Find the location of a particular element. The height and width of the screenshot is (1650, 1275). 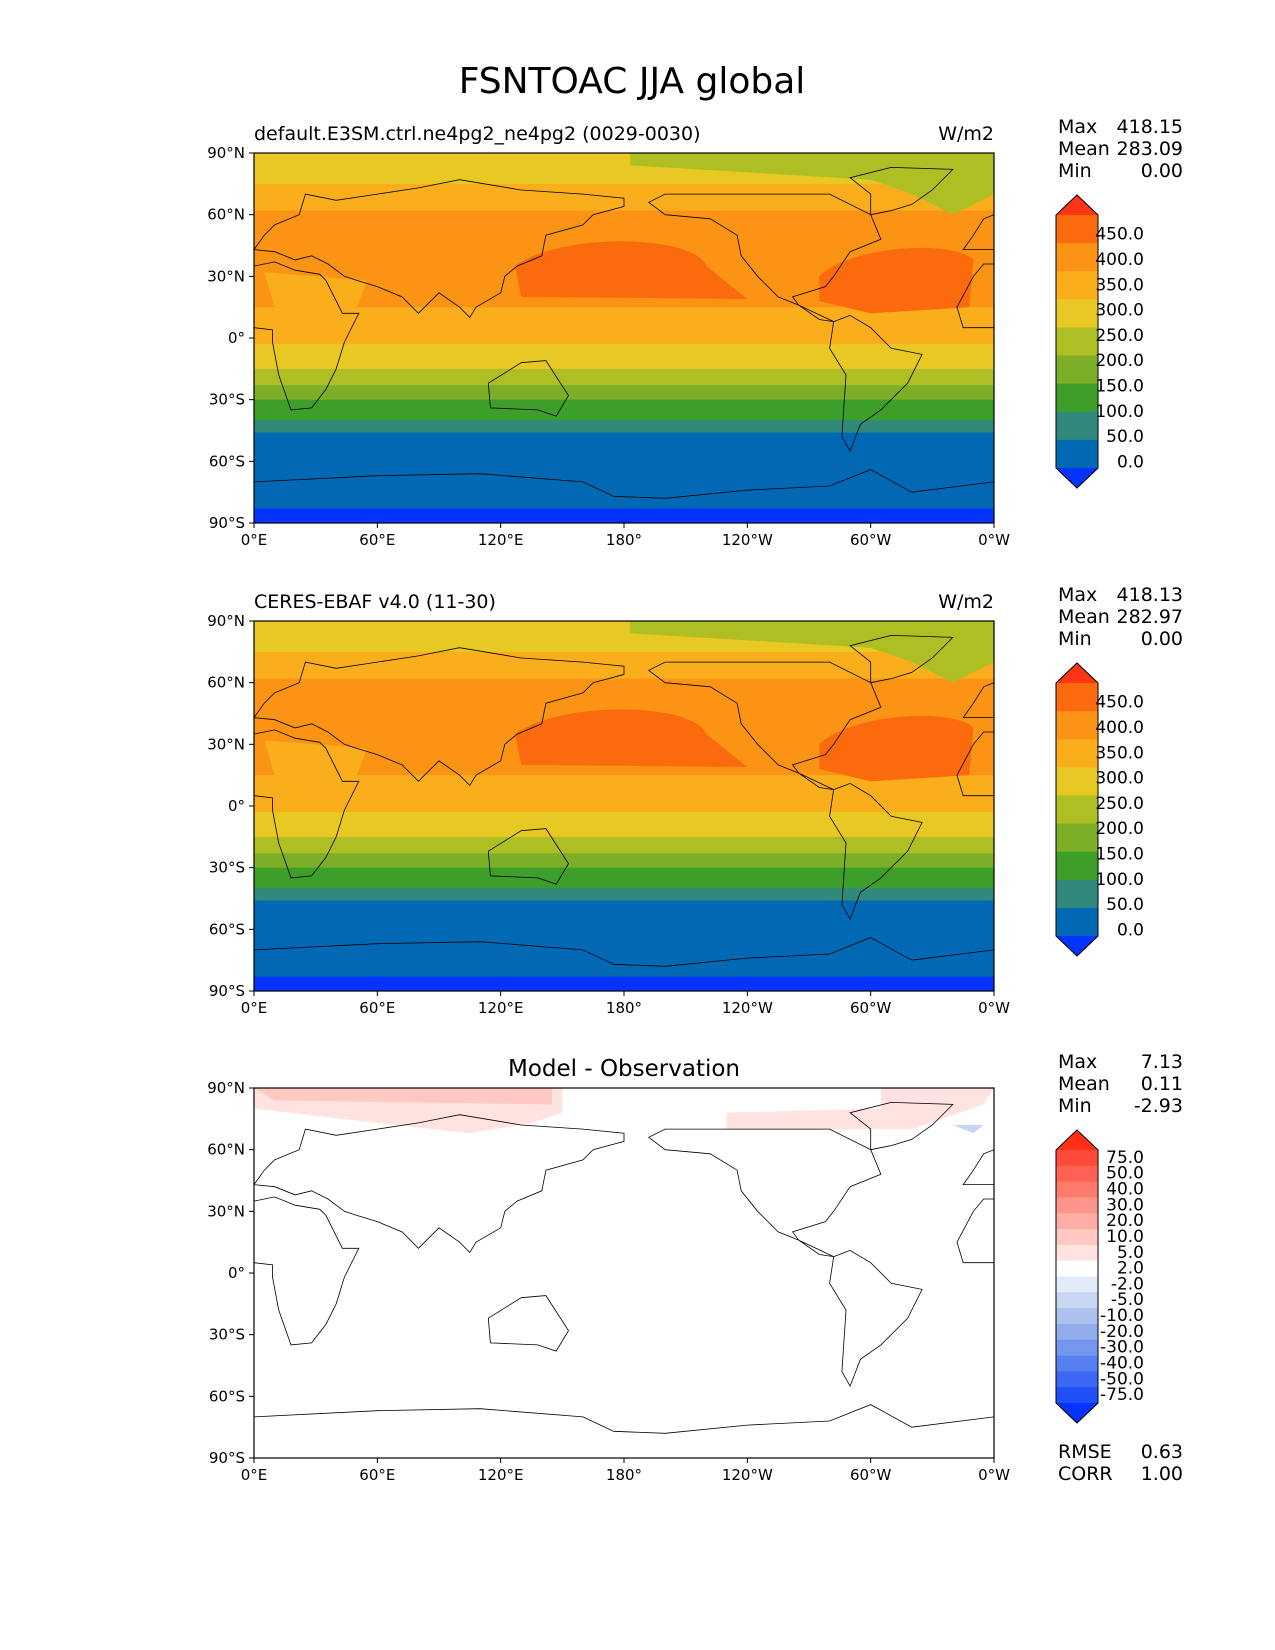

lon-tick-label: 0°W is located at coordinates (994, 540).